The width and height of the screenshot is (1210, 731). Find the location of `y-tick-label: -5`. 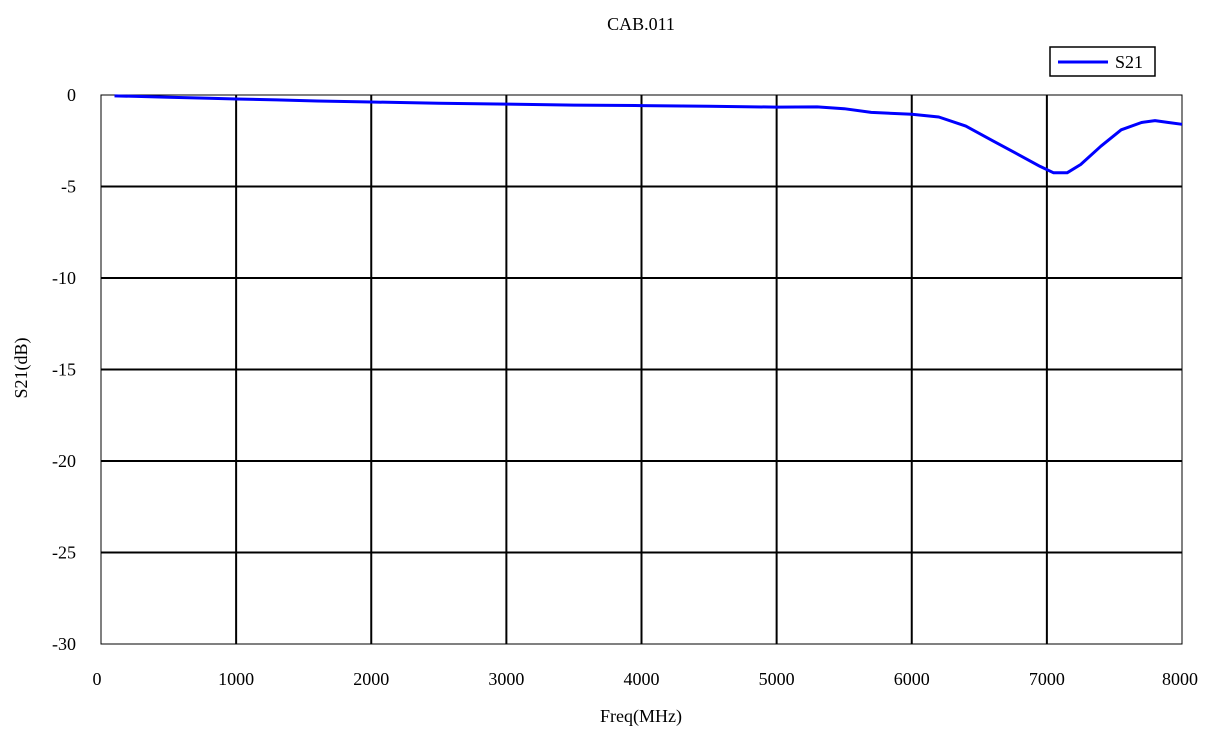

y-tick-label: -5 is located at coordinates (68, 187).